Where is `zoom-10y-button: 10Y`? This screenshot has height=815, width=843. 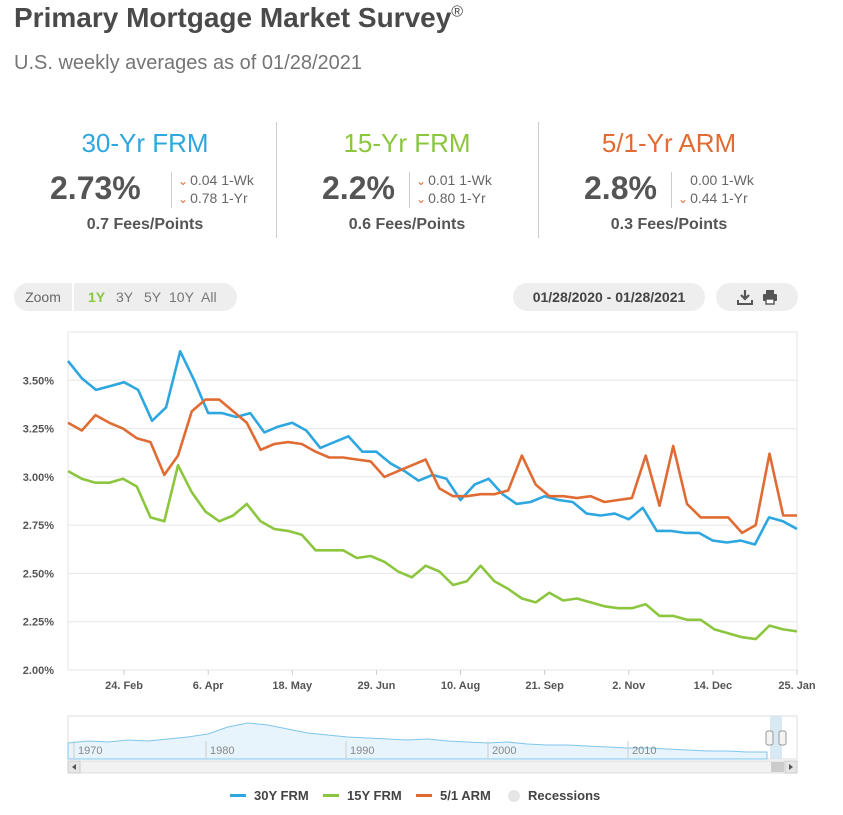
zoom-10y-button: 10Y is located at coordinates (181, 297).